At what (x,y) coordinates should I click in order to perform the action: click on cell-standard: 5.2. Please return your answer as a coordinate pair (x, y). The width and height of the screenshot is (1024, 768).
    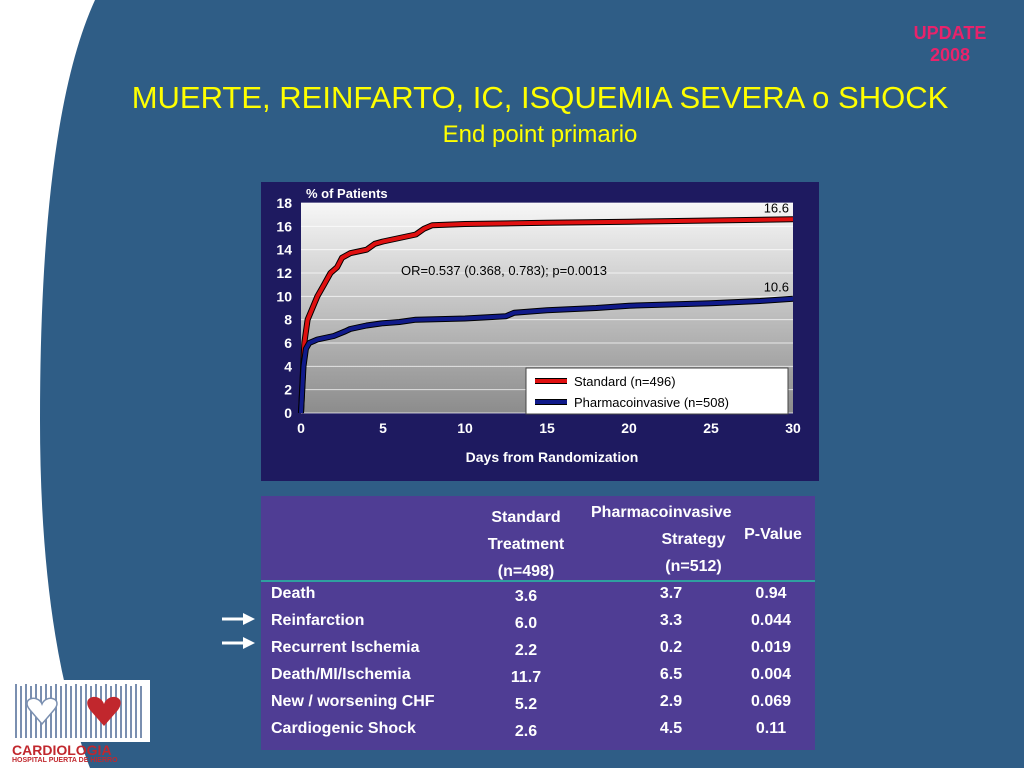
    Looking at the image, I should click on (526, 704).